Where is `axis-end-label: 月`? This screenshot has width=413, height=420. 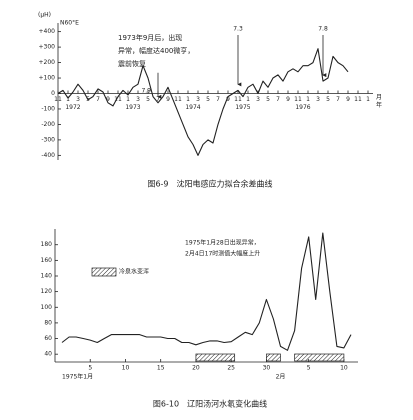 axis-end-label: 月 is located at coordinates (379, 97).